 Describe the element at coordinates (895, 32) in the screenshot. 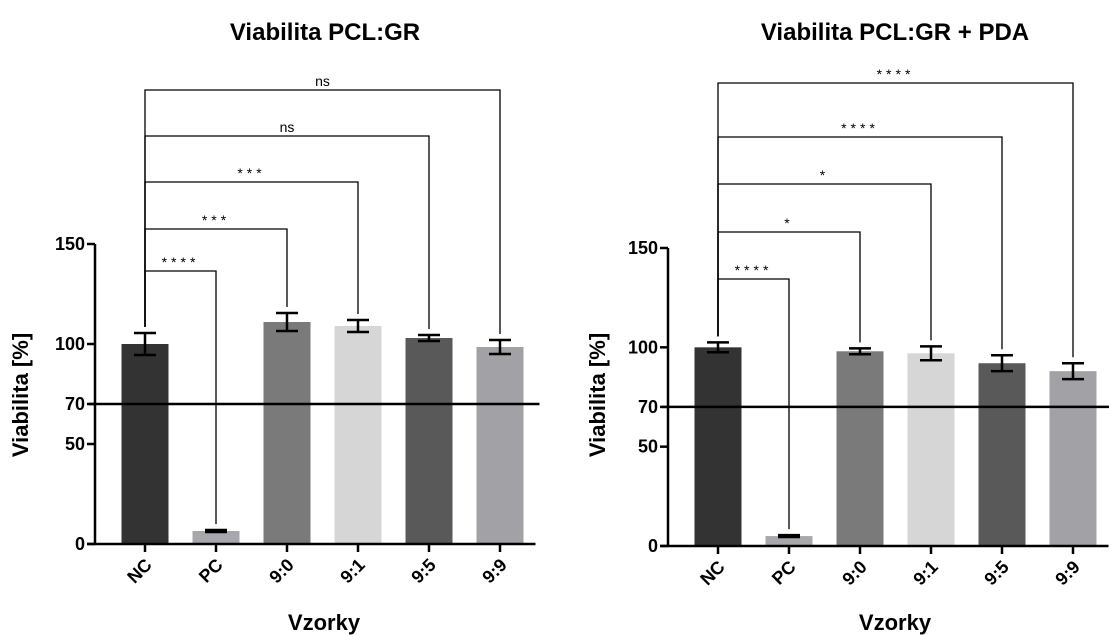

I see `chart-title: Viabilita PCL:GR + PDA` at that location.